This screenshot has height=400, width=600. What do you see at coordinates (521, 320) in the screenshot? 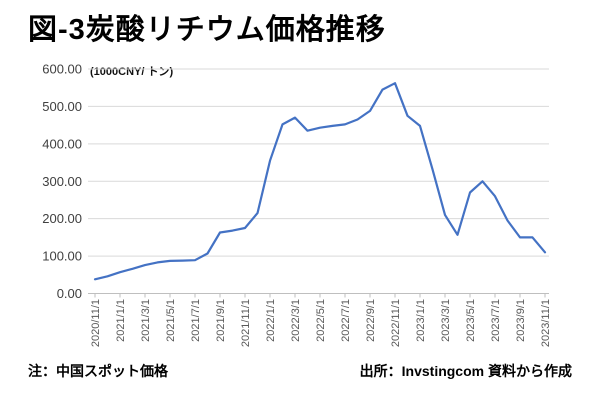
I see `x-tick-label: 2023/9/1` at bounding box center [521, 320].